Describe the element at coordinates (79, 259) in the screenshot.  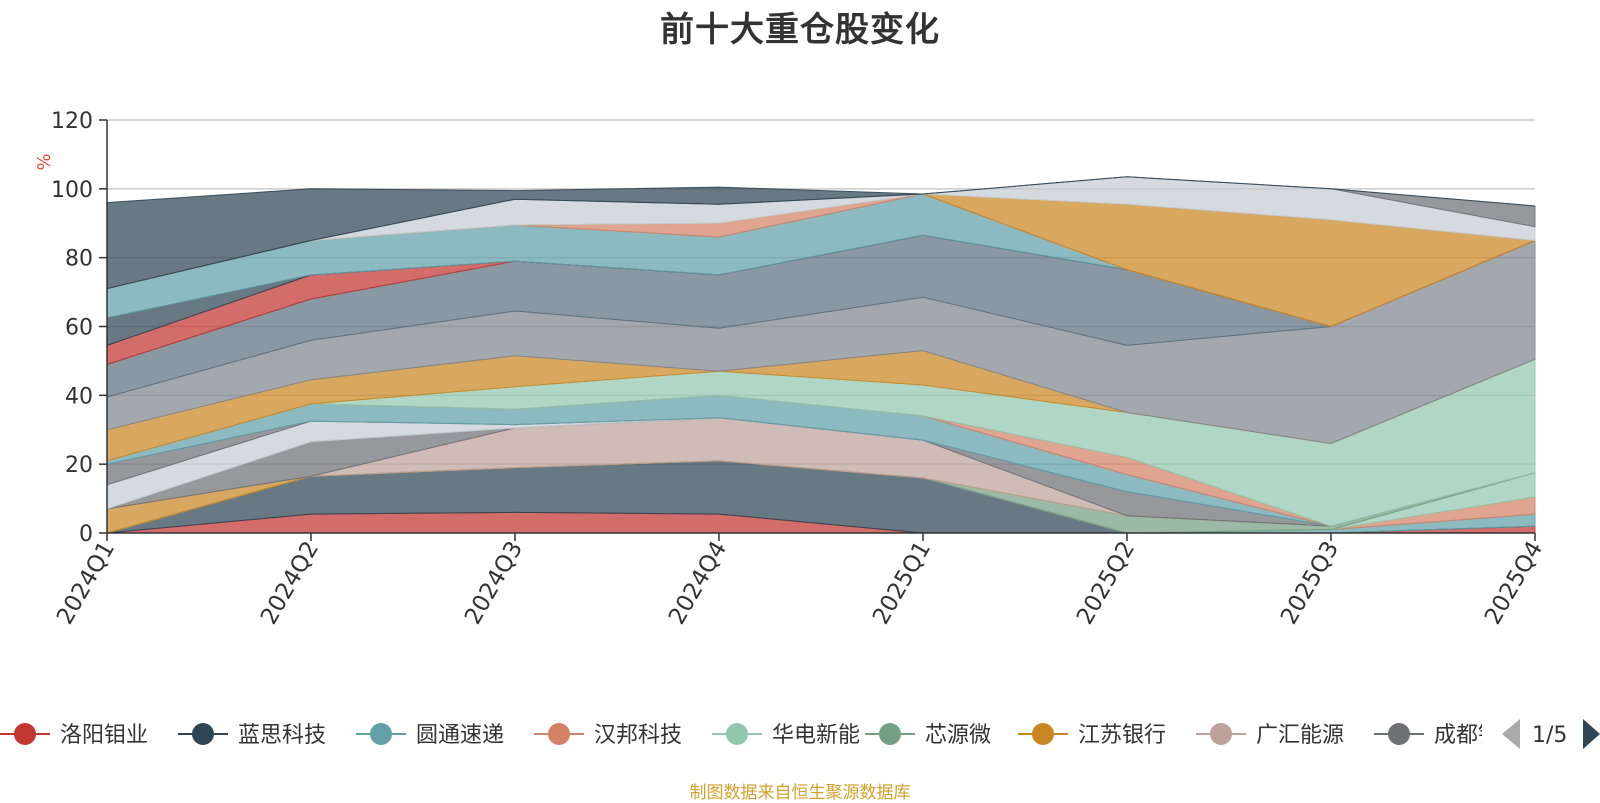
I see `y-tick-label: 80` at that location.